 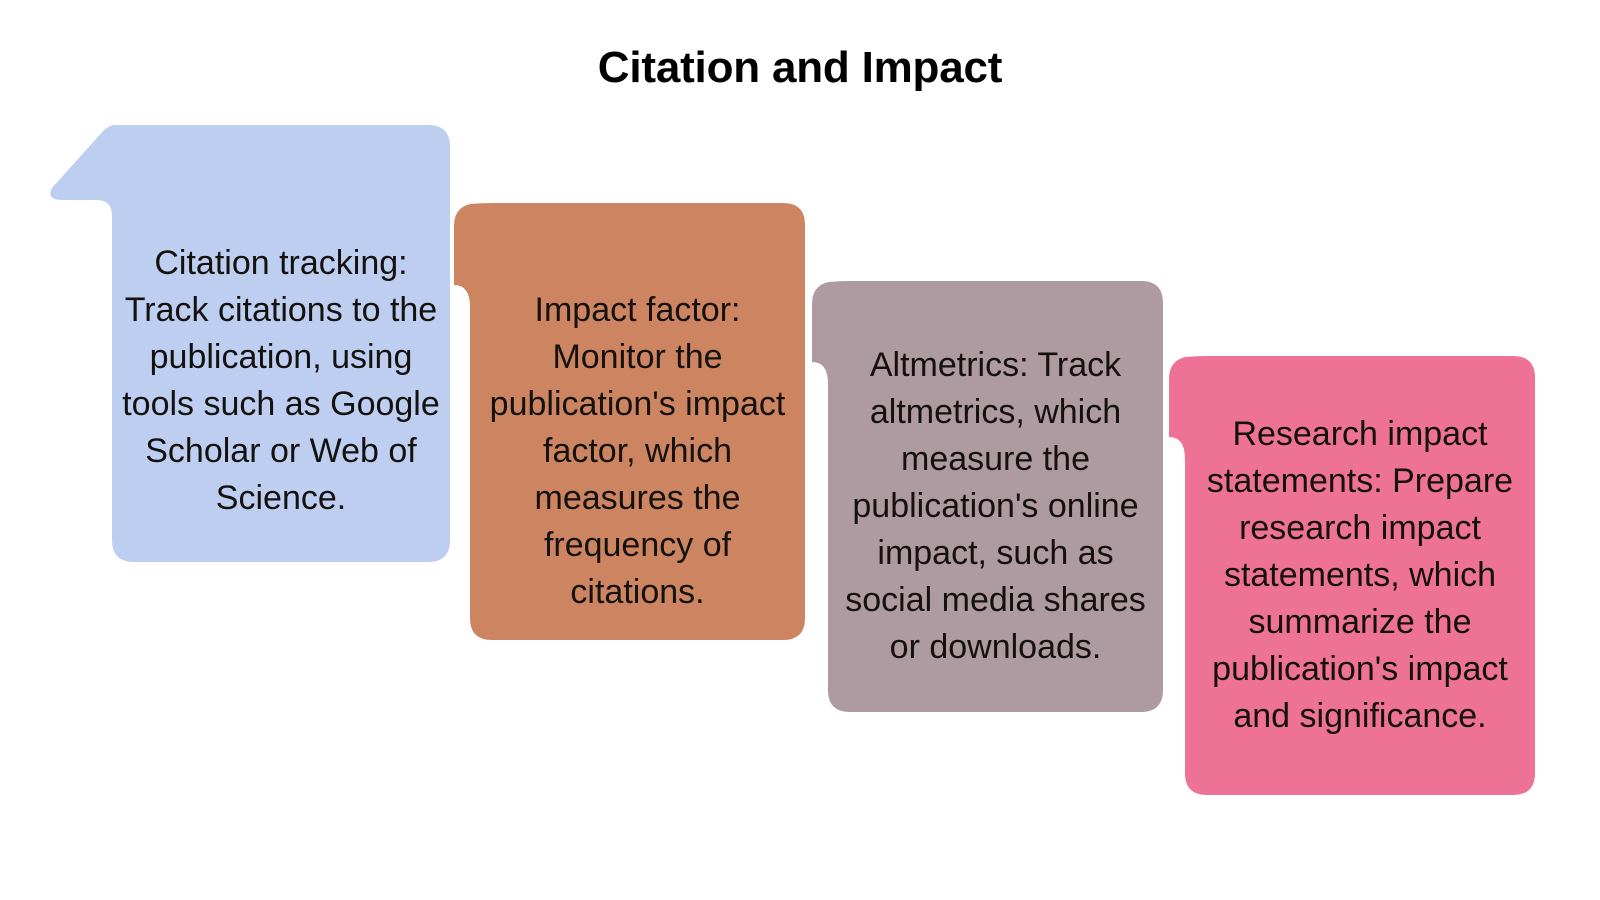 What do you see at coordinates (800, 67) in the screenshot?
I see `page-title: Citation and Impact` at bounding box center [800, 67].